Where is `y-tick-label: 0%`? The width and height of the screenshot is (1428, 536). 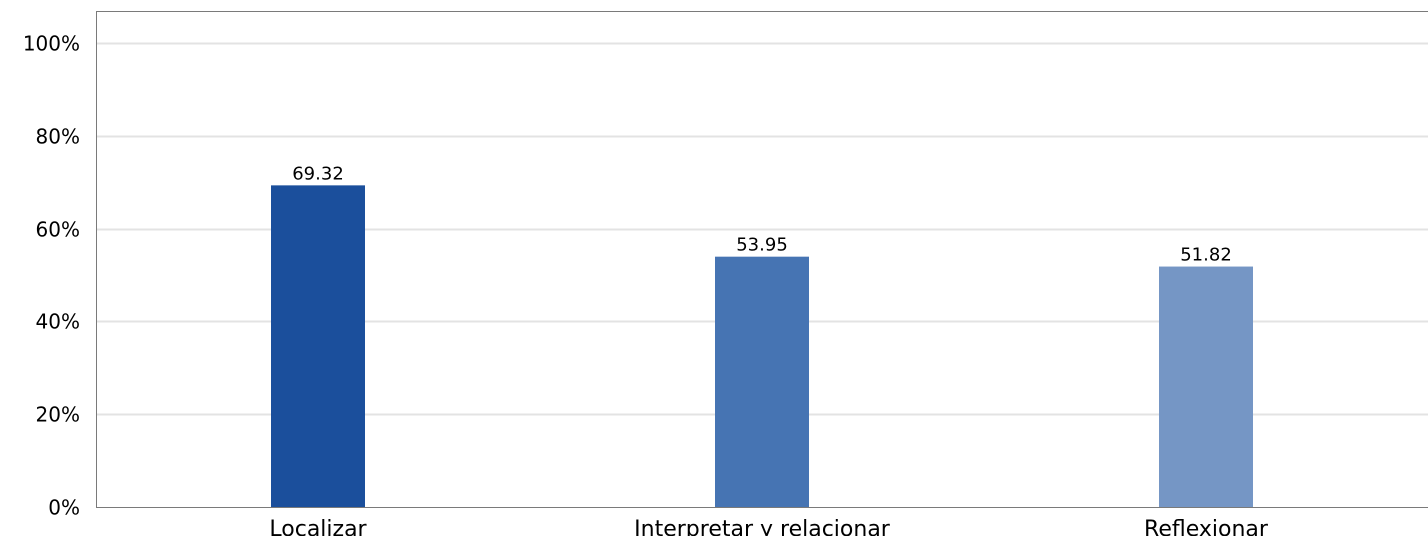
y-tick-label: 0% is located at coordinates (64, 508).